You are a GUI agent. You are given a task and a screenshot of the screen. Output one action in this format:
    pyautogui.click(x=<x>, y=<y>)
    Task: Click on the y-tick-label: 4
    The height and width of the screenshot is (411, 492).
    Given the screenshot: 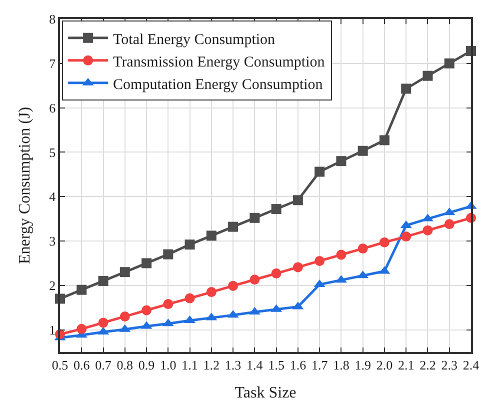 What is the action you would take?
    pyautogui.click(x=52, y=196)
    